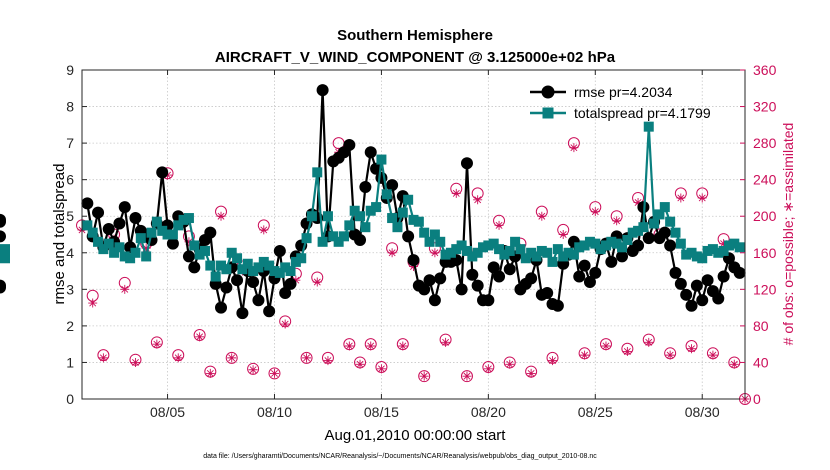  What do you see at coordinates (416, 435) in the screenshot?
I see `x-axis-label: Aug.01,2010 00:00:00 start` at bounding box center [416, 435].